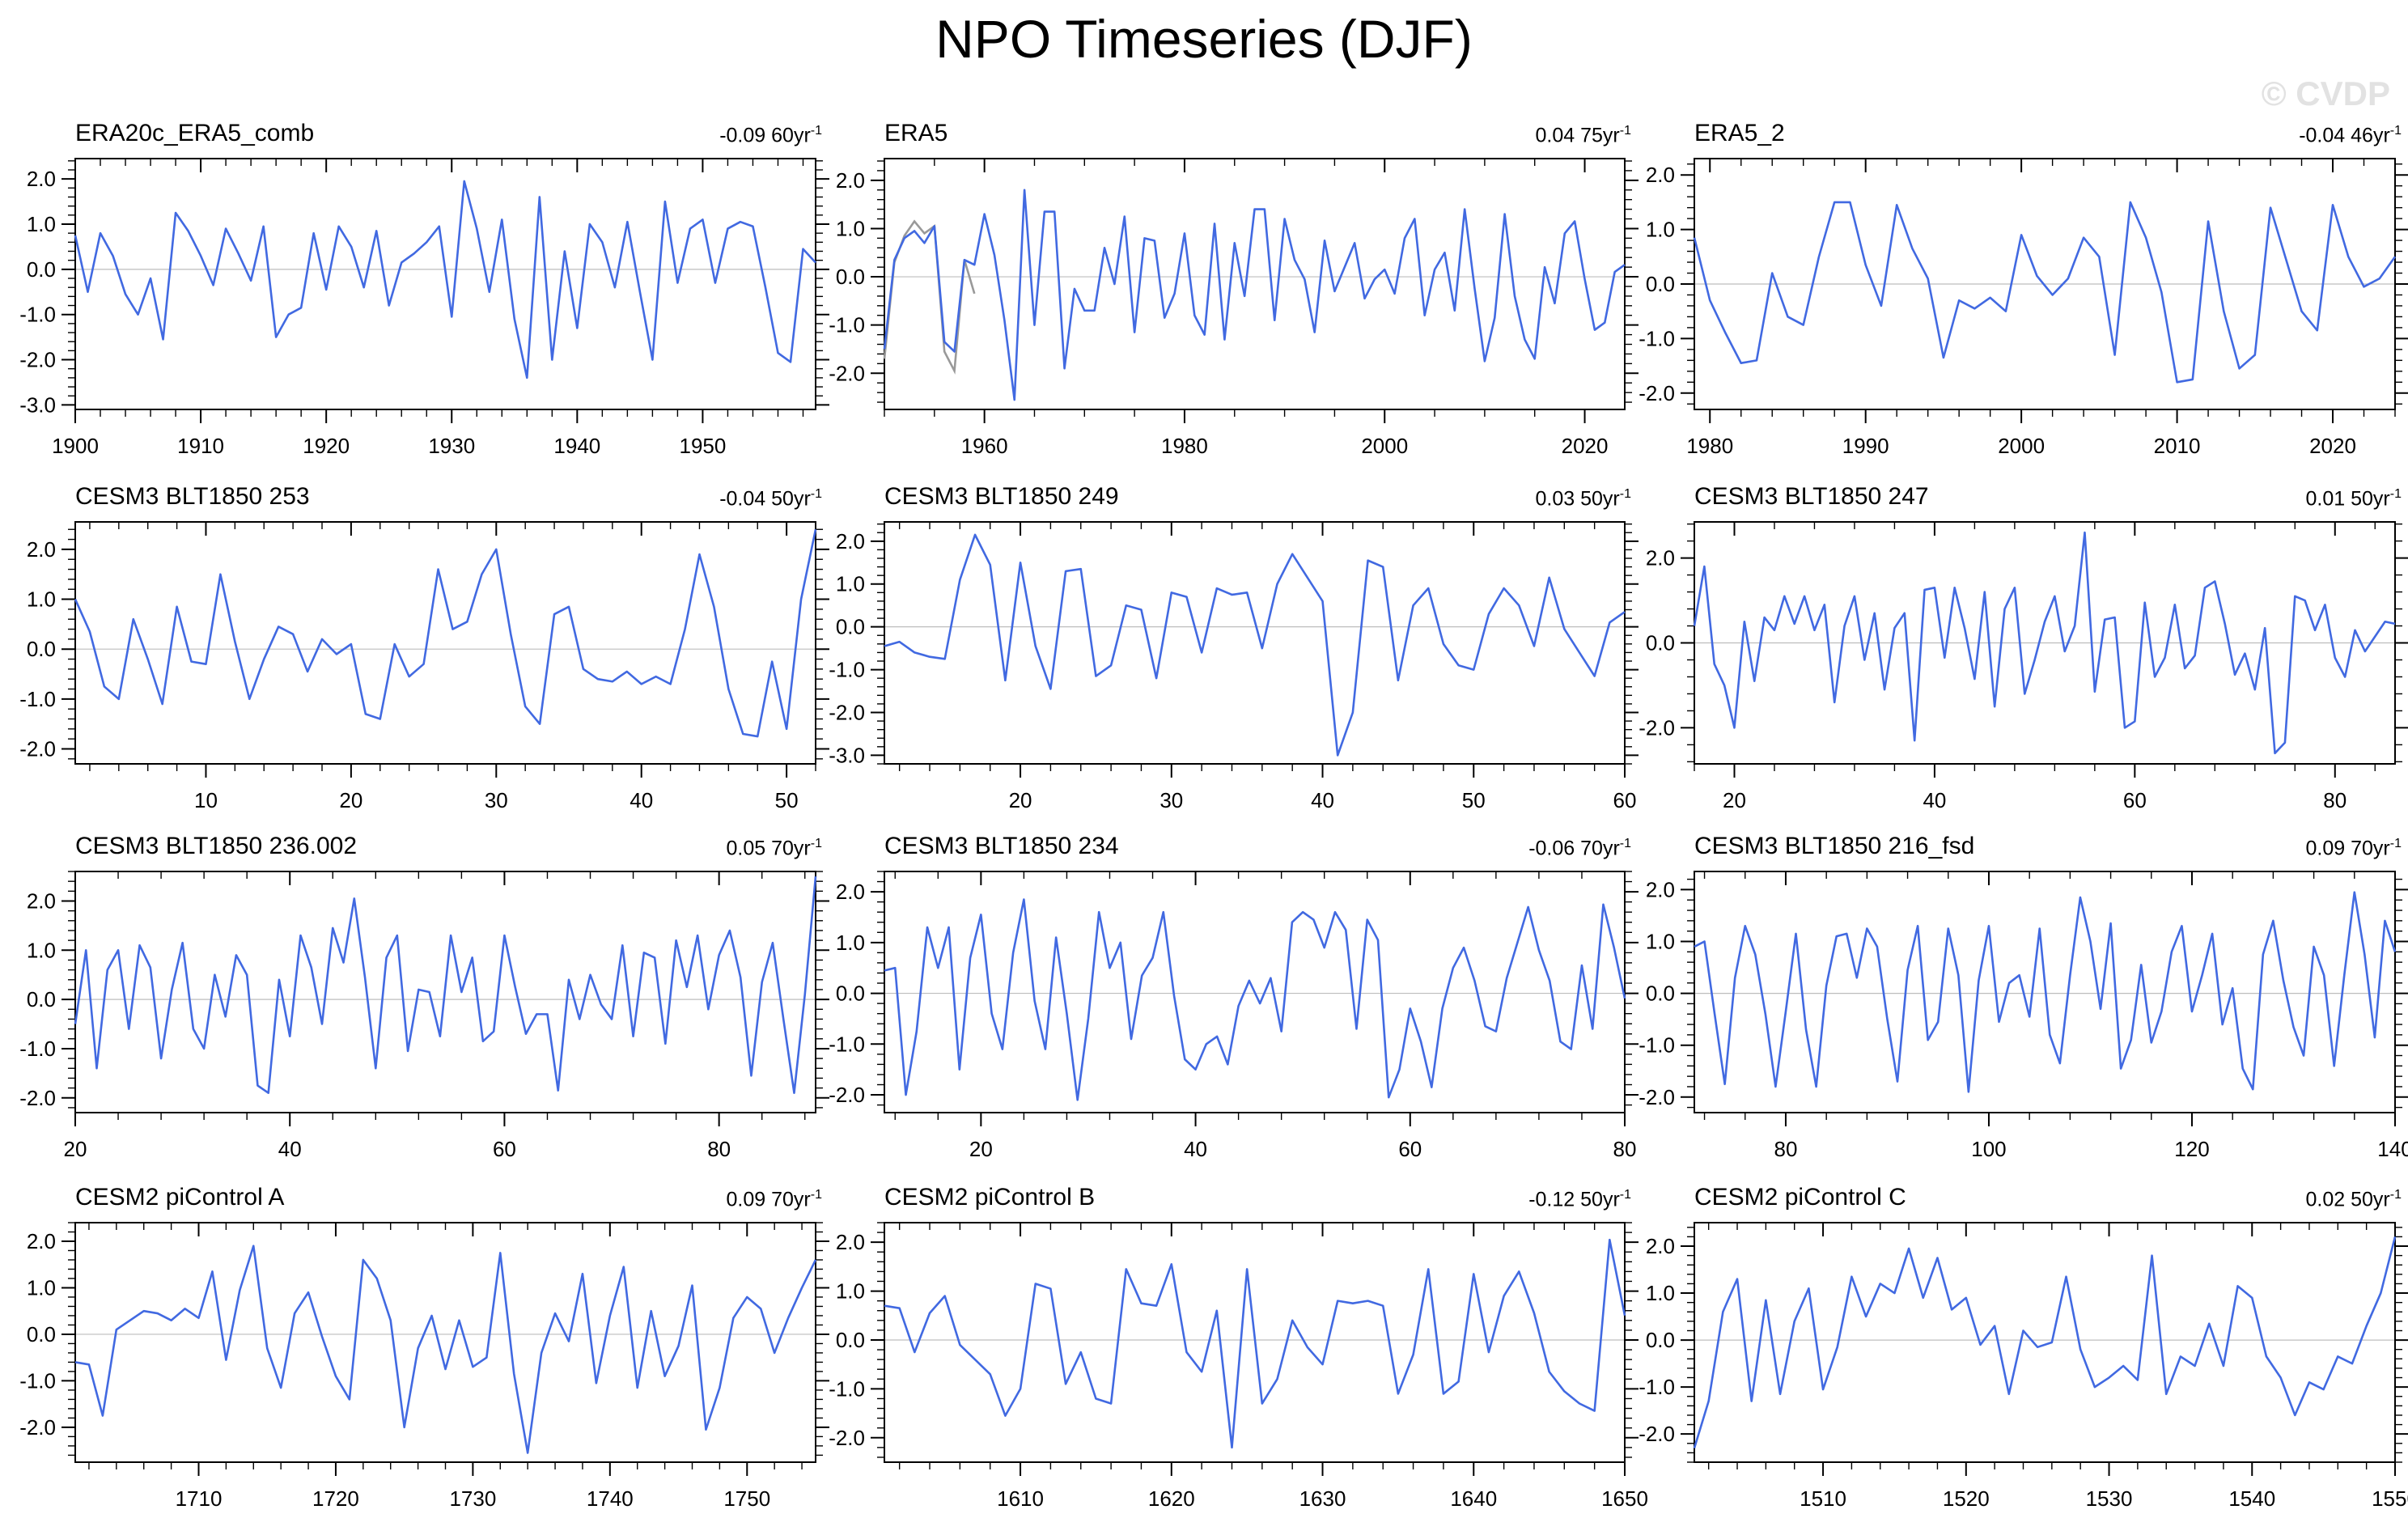 Image resolution: width=2408 pixels, height=1535 pixels. Describe the element at coordinates (1739, 133) in the screenshot. I see `panel-title: ERA5_2` at that location.